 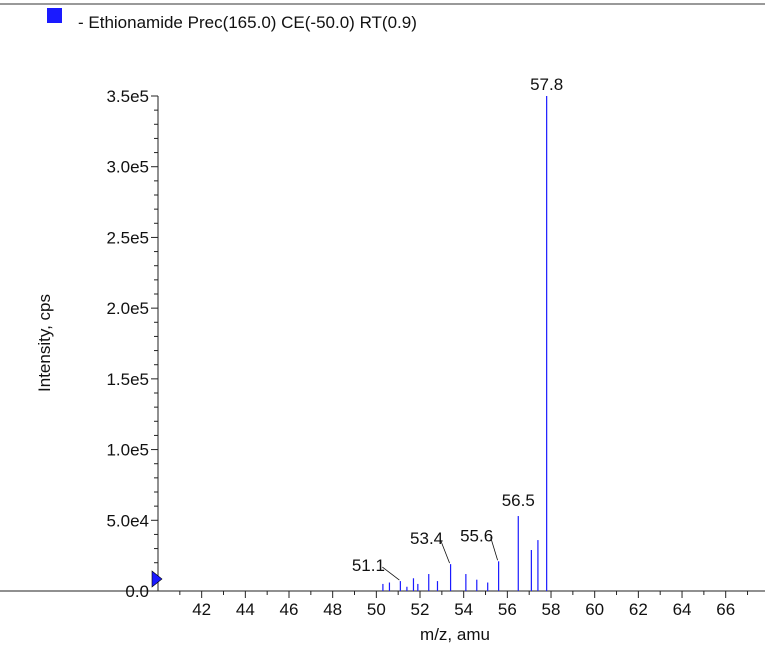 What do you see at coordinates (551, 609) in the screenshot?
I see `x-tick-label: 58` at bounding box center [551, 609].